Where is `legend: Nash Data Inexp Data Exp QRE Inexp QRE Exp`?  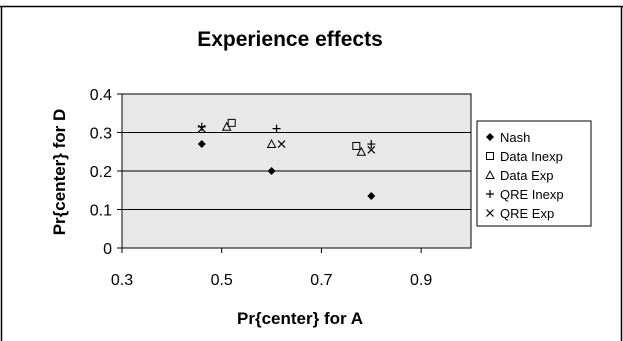 legend: Nash Data Inexp Data Exp QRE Inexp QRE Exp is located at coordinates (524, 175).